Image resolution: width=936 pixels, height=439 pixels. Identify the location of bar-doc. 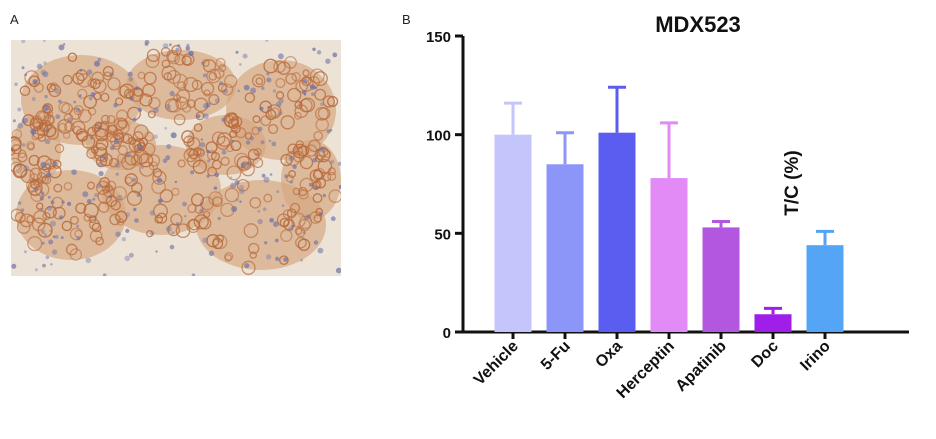
(773, 323).